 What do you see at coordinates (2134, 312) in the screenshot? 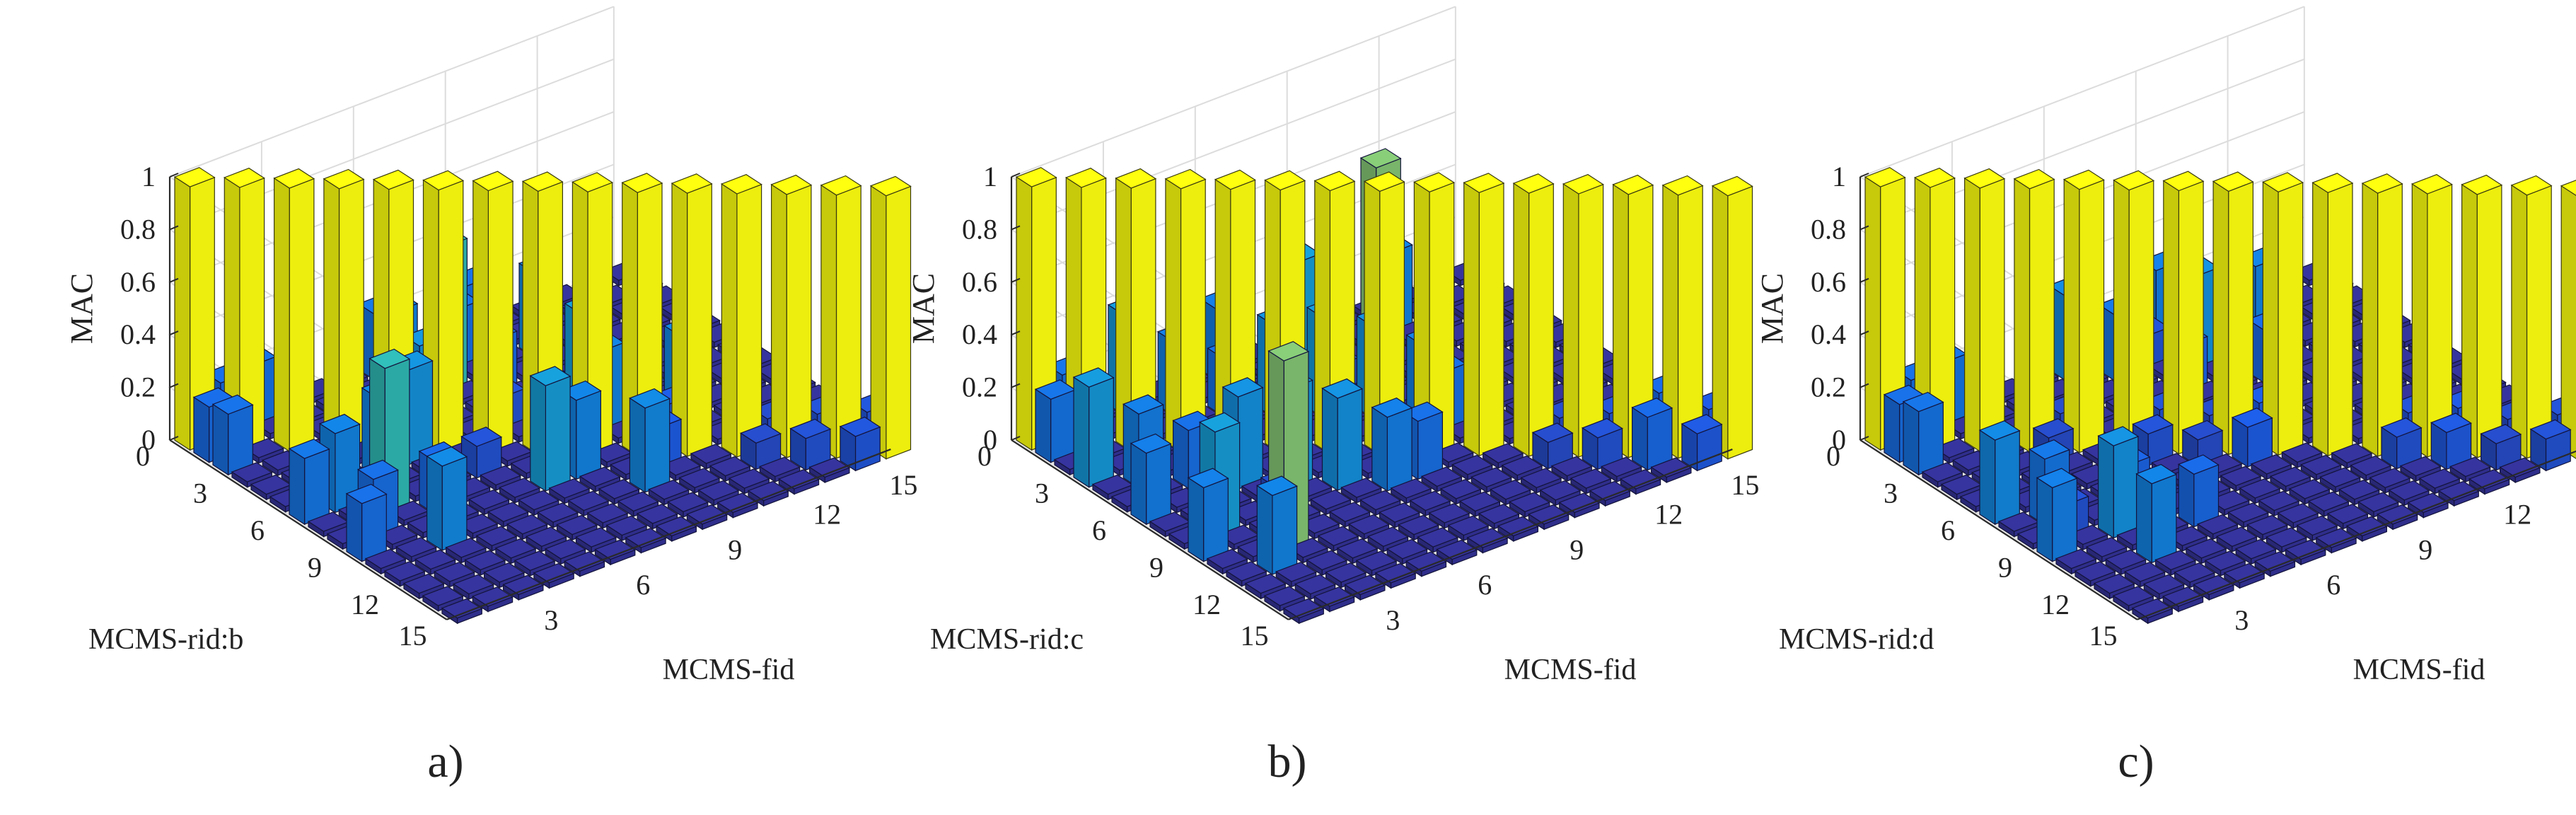
I see `bar-r6-c6` at bounding box center [2134, 312].